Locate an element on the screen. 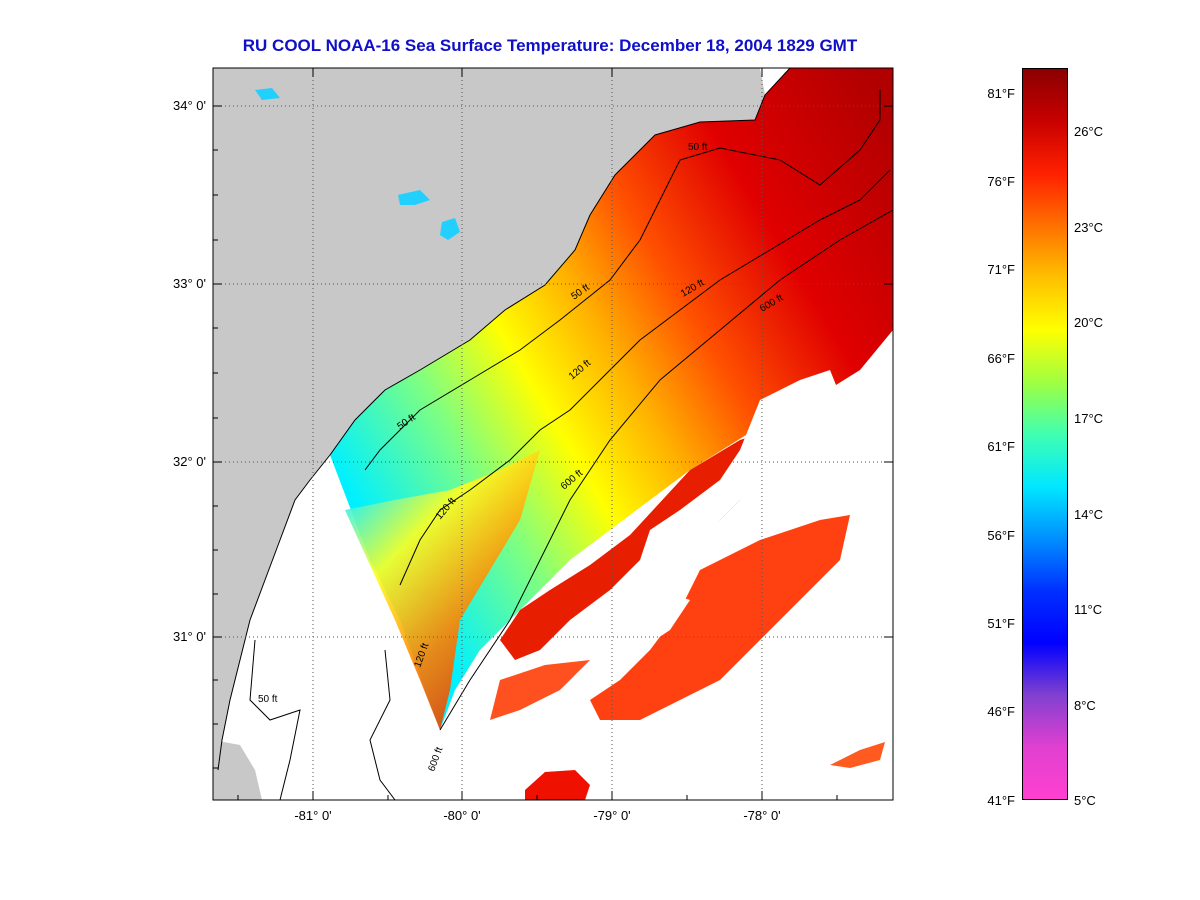  lon-label: -79° 0' is located at coordinates (612, 815).